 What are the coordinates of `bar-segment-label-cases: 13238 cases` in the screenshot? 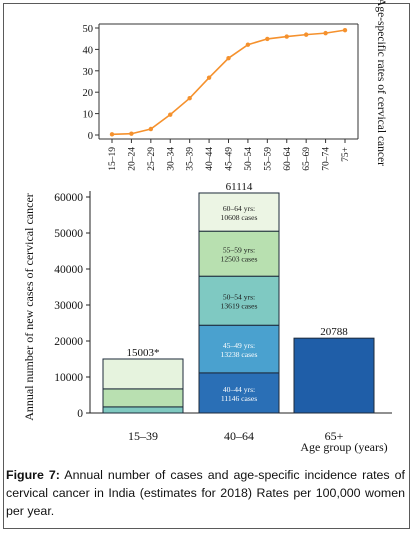 It's located at (239, 354).